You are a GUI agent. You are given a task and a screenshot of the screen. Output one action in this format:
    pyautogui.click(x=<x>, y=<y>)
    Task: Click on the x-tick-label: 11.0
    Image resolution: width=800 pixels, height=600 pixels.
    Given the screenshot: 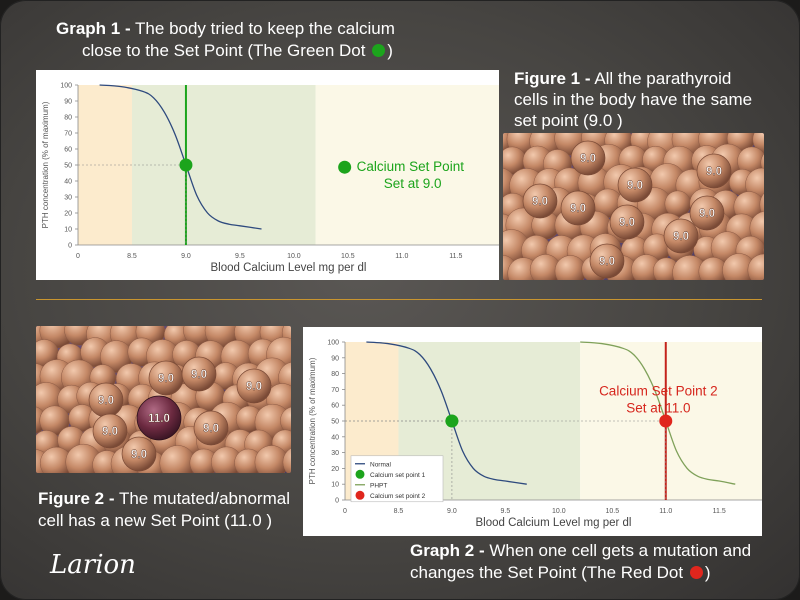 What is the action you would take?
    pyautogui.click(x=401, y=256)
    